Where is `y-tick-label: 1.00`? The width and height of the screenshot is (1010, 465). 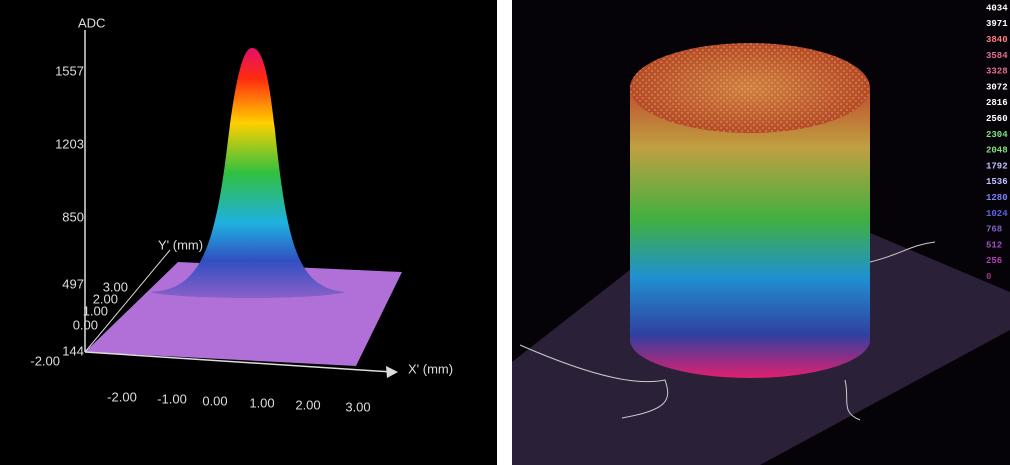 y-tick-label: 1.00 is located at coordinates (95, 310).